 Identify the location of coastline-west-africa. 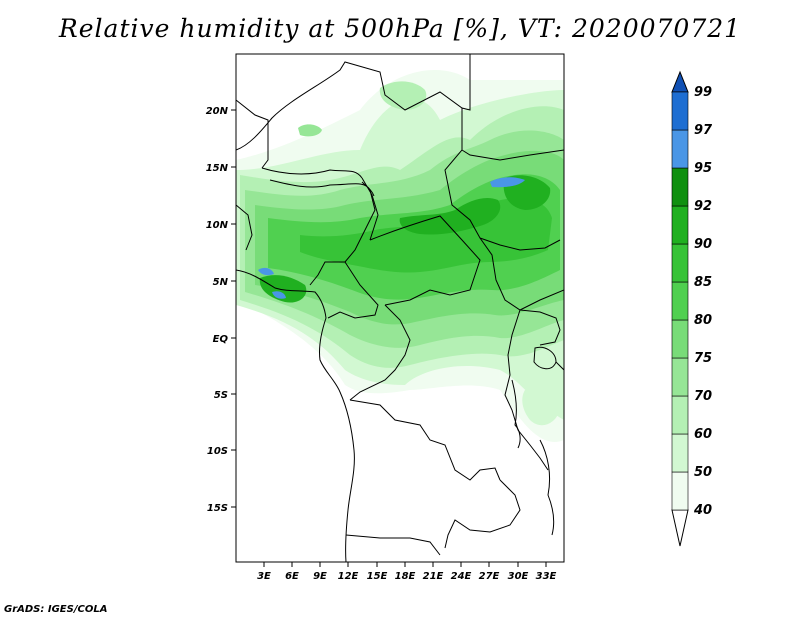
(295, 415).